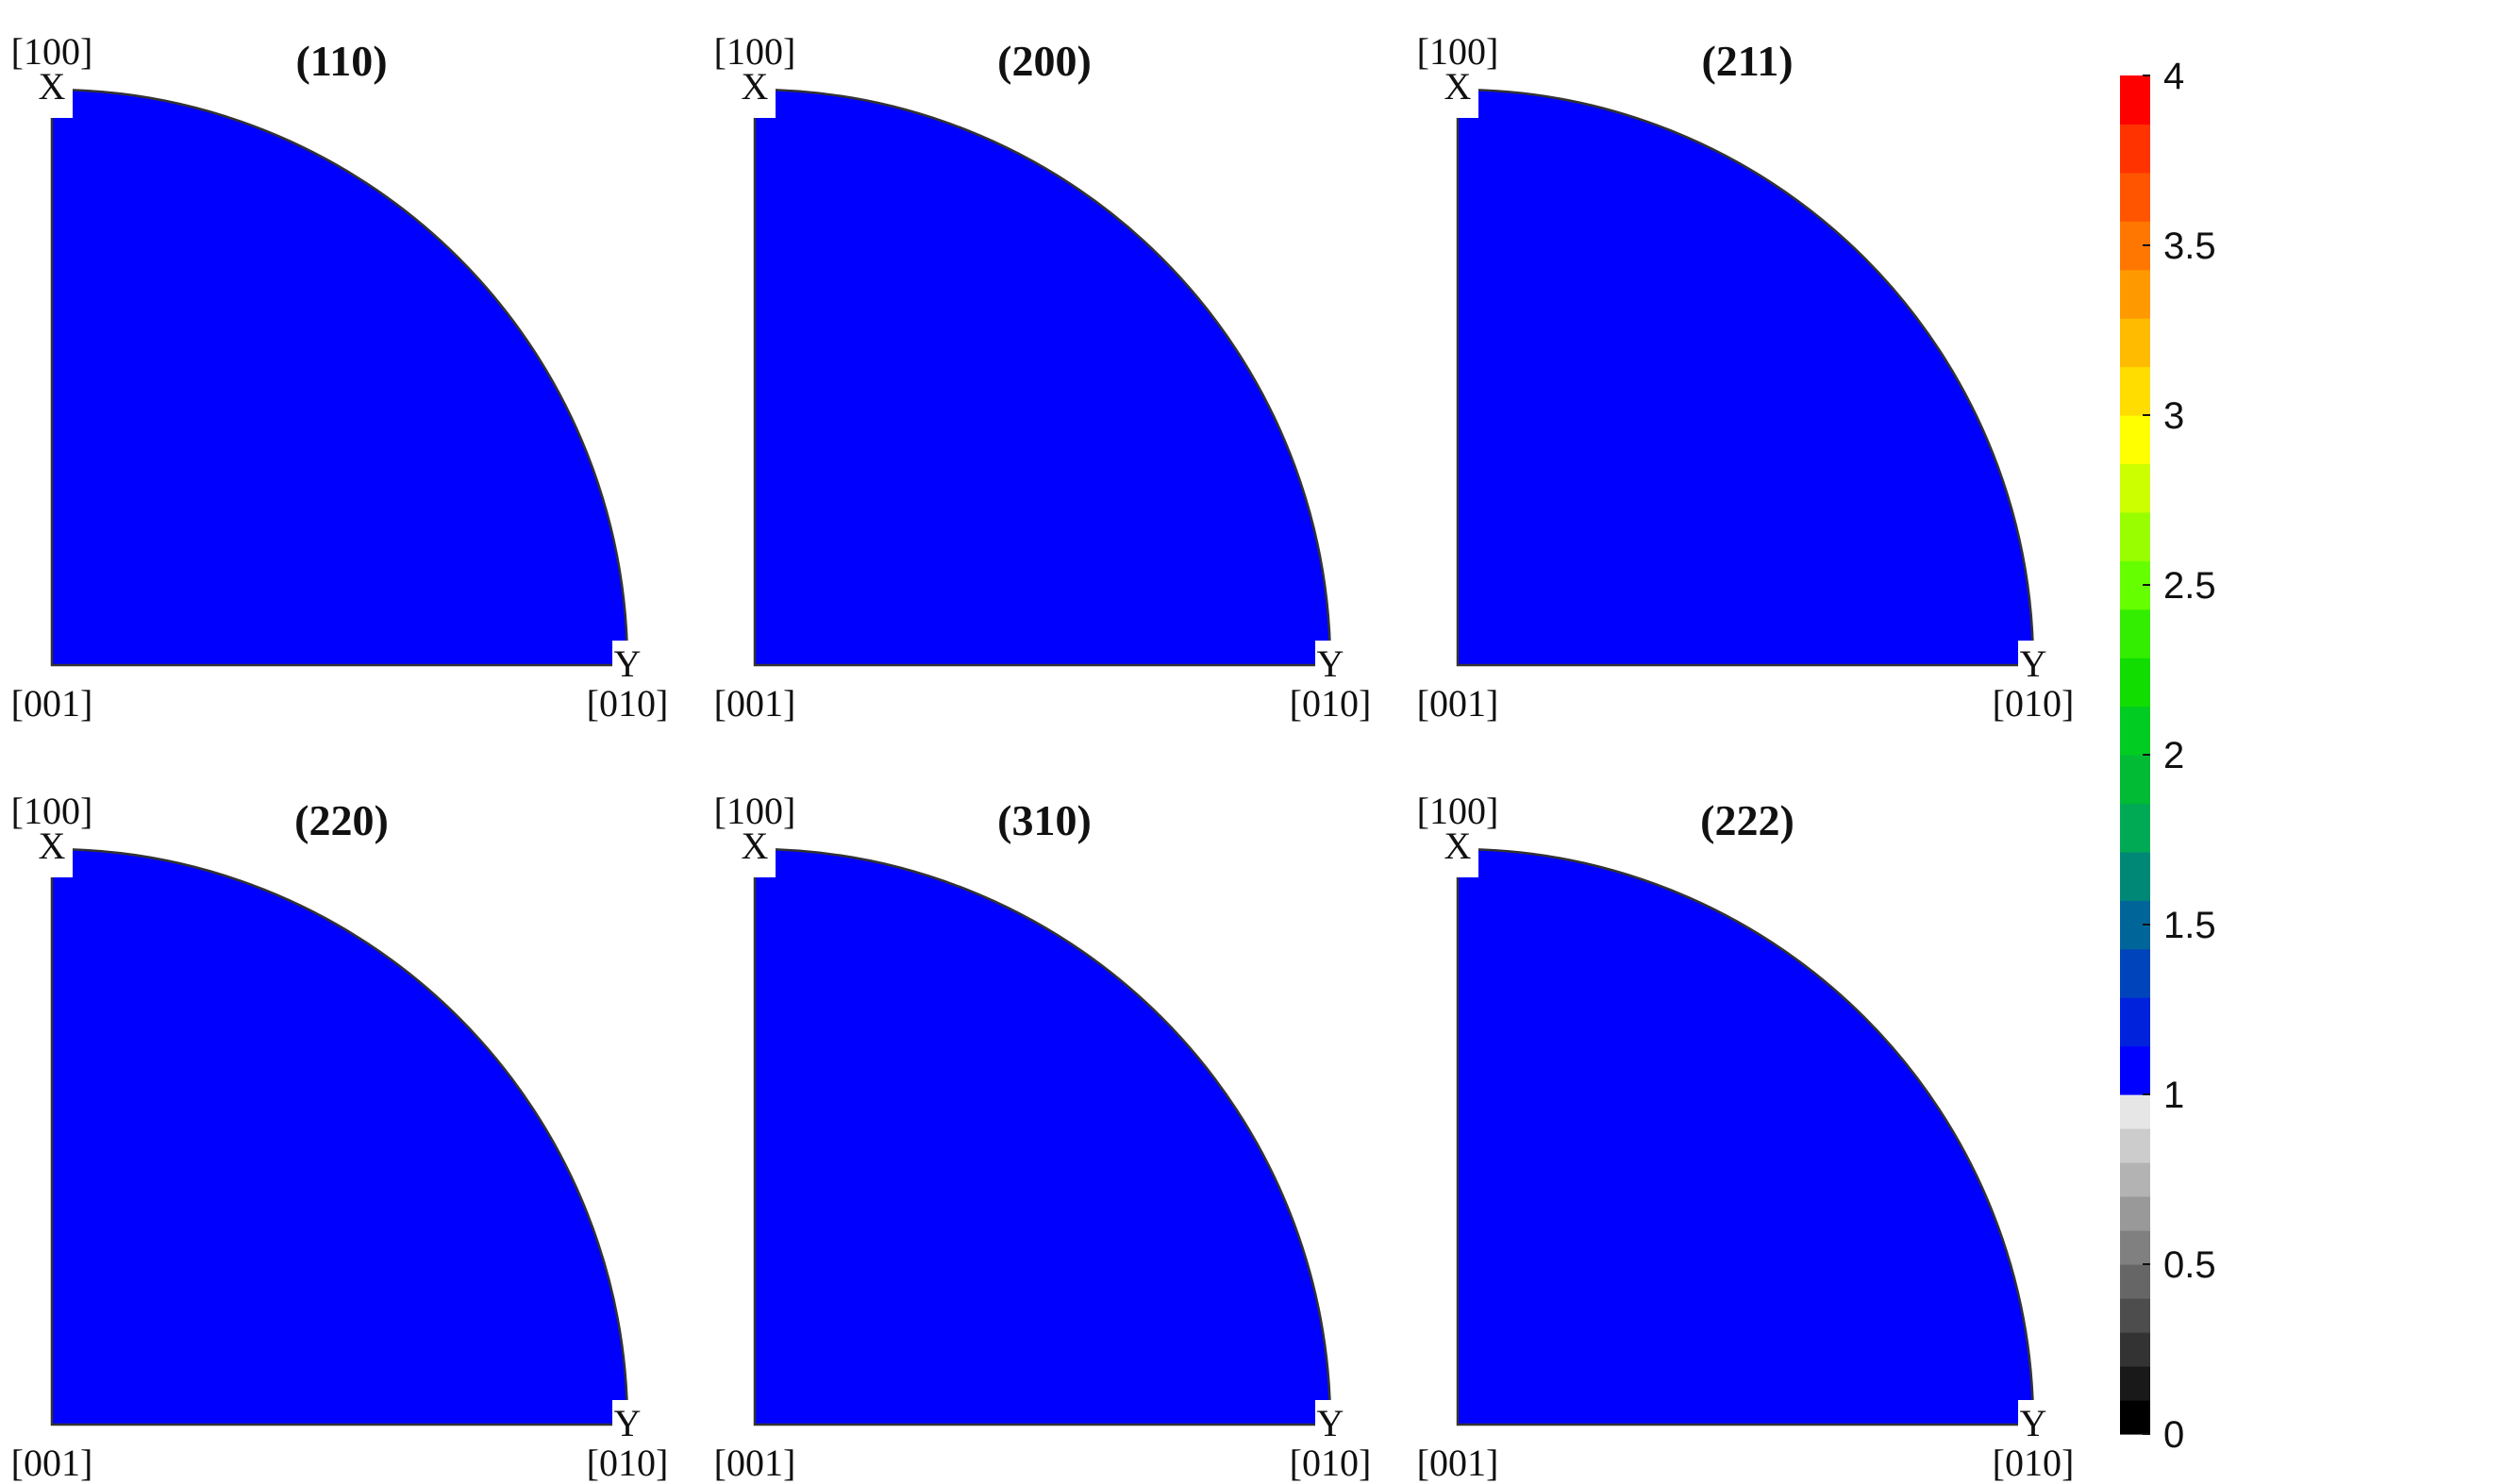 The width and height of the screenshot is (2504, 1484). Describe the element at coordinates (1747, 61) in the screenshot. I see `panel-title: (211)` at that location.